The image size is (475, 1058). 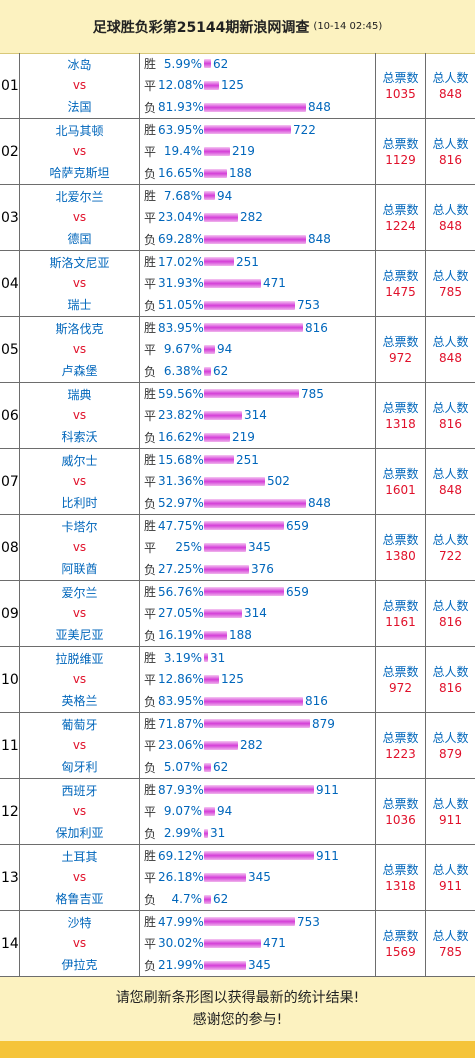 I want to click on total-votes-value: 1129, so click(x=400, y=159).